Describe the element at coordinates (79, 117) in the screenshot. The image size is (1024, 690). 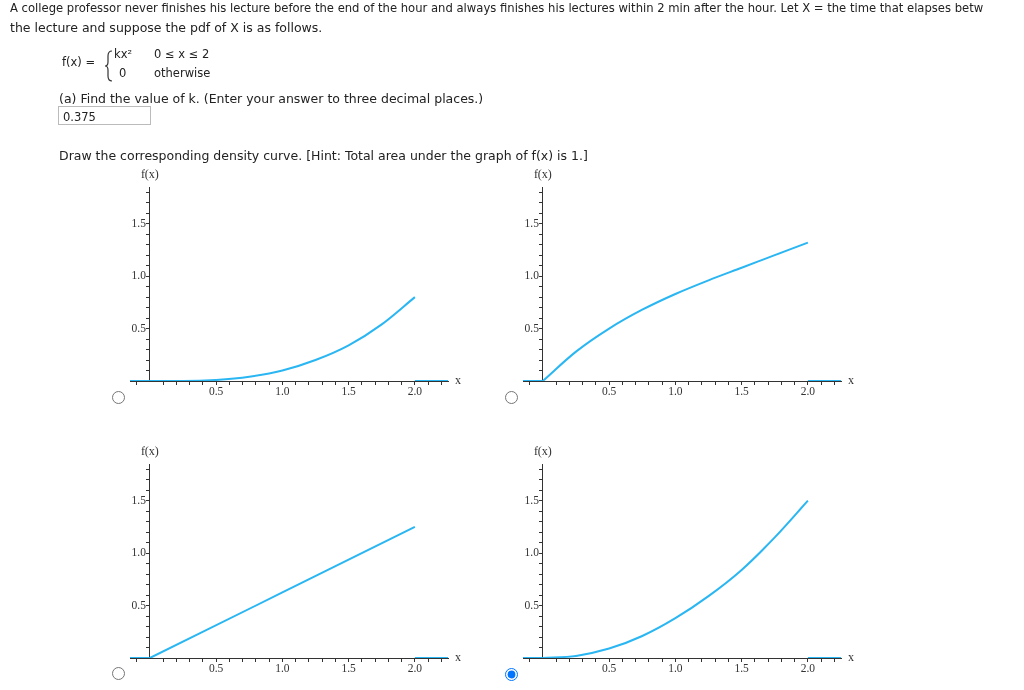
I see `text: 0.375` at that location.